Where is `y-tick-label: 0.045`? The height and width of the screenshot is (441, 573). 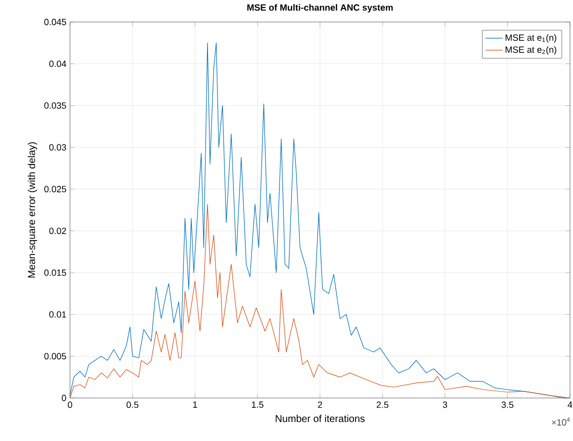 y-tick-label: 0.045 is located at coordinates (55, 22).